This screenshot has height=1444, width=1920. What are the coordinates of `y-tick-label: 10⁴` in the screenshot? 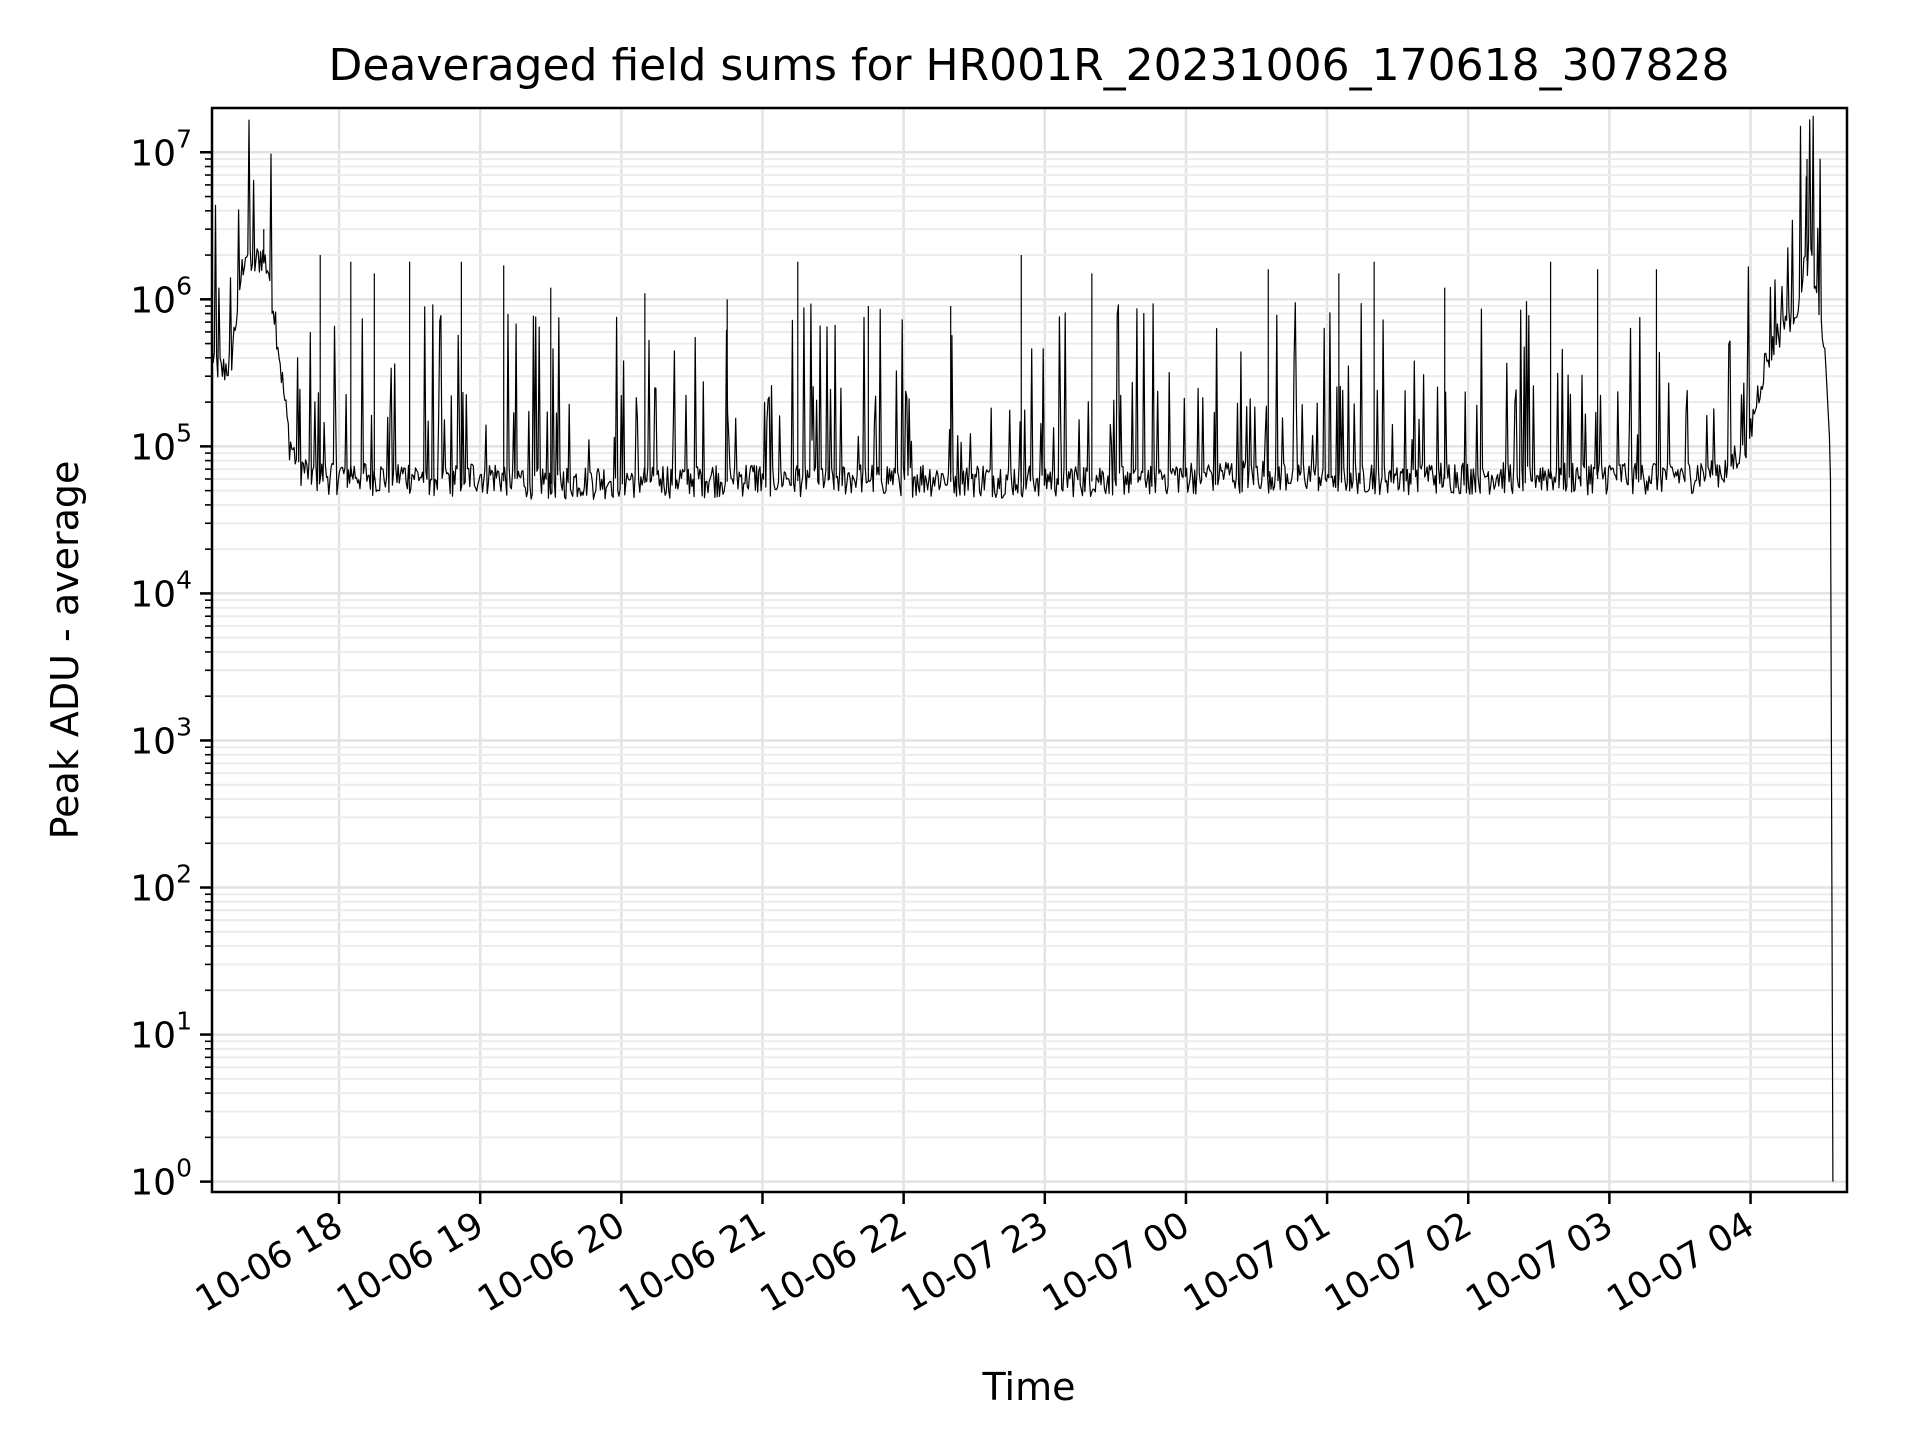 It's located at (161, 590).